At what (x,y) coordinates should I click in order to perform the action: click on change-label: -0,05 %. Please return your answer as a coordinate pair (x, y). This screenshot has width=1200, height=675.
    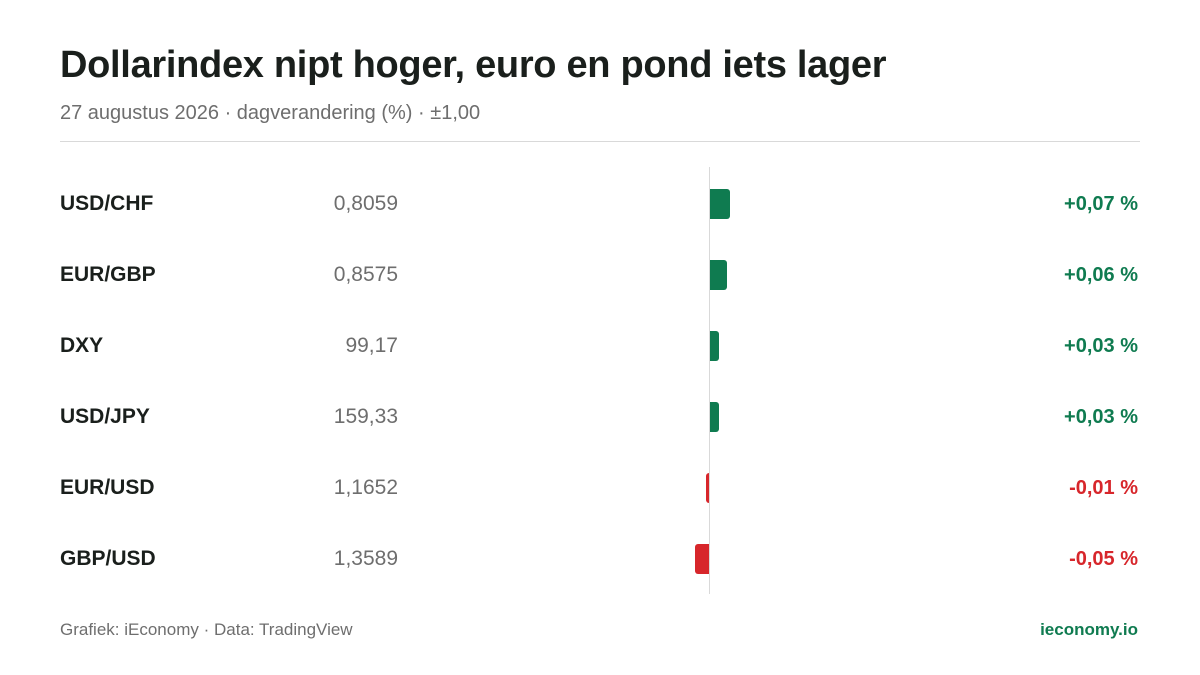
    Looking at the image, I should click on (1103, 559).